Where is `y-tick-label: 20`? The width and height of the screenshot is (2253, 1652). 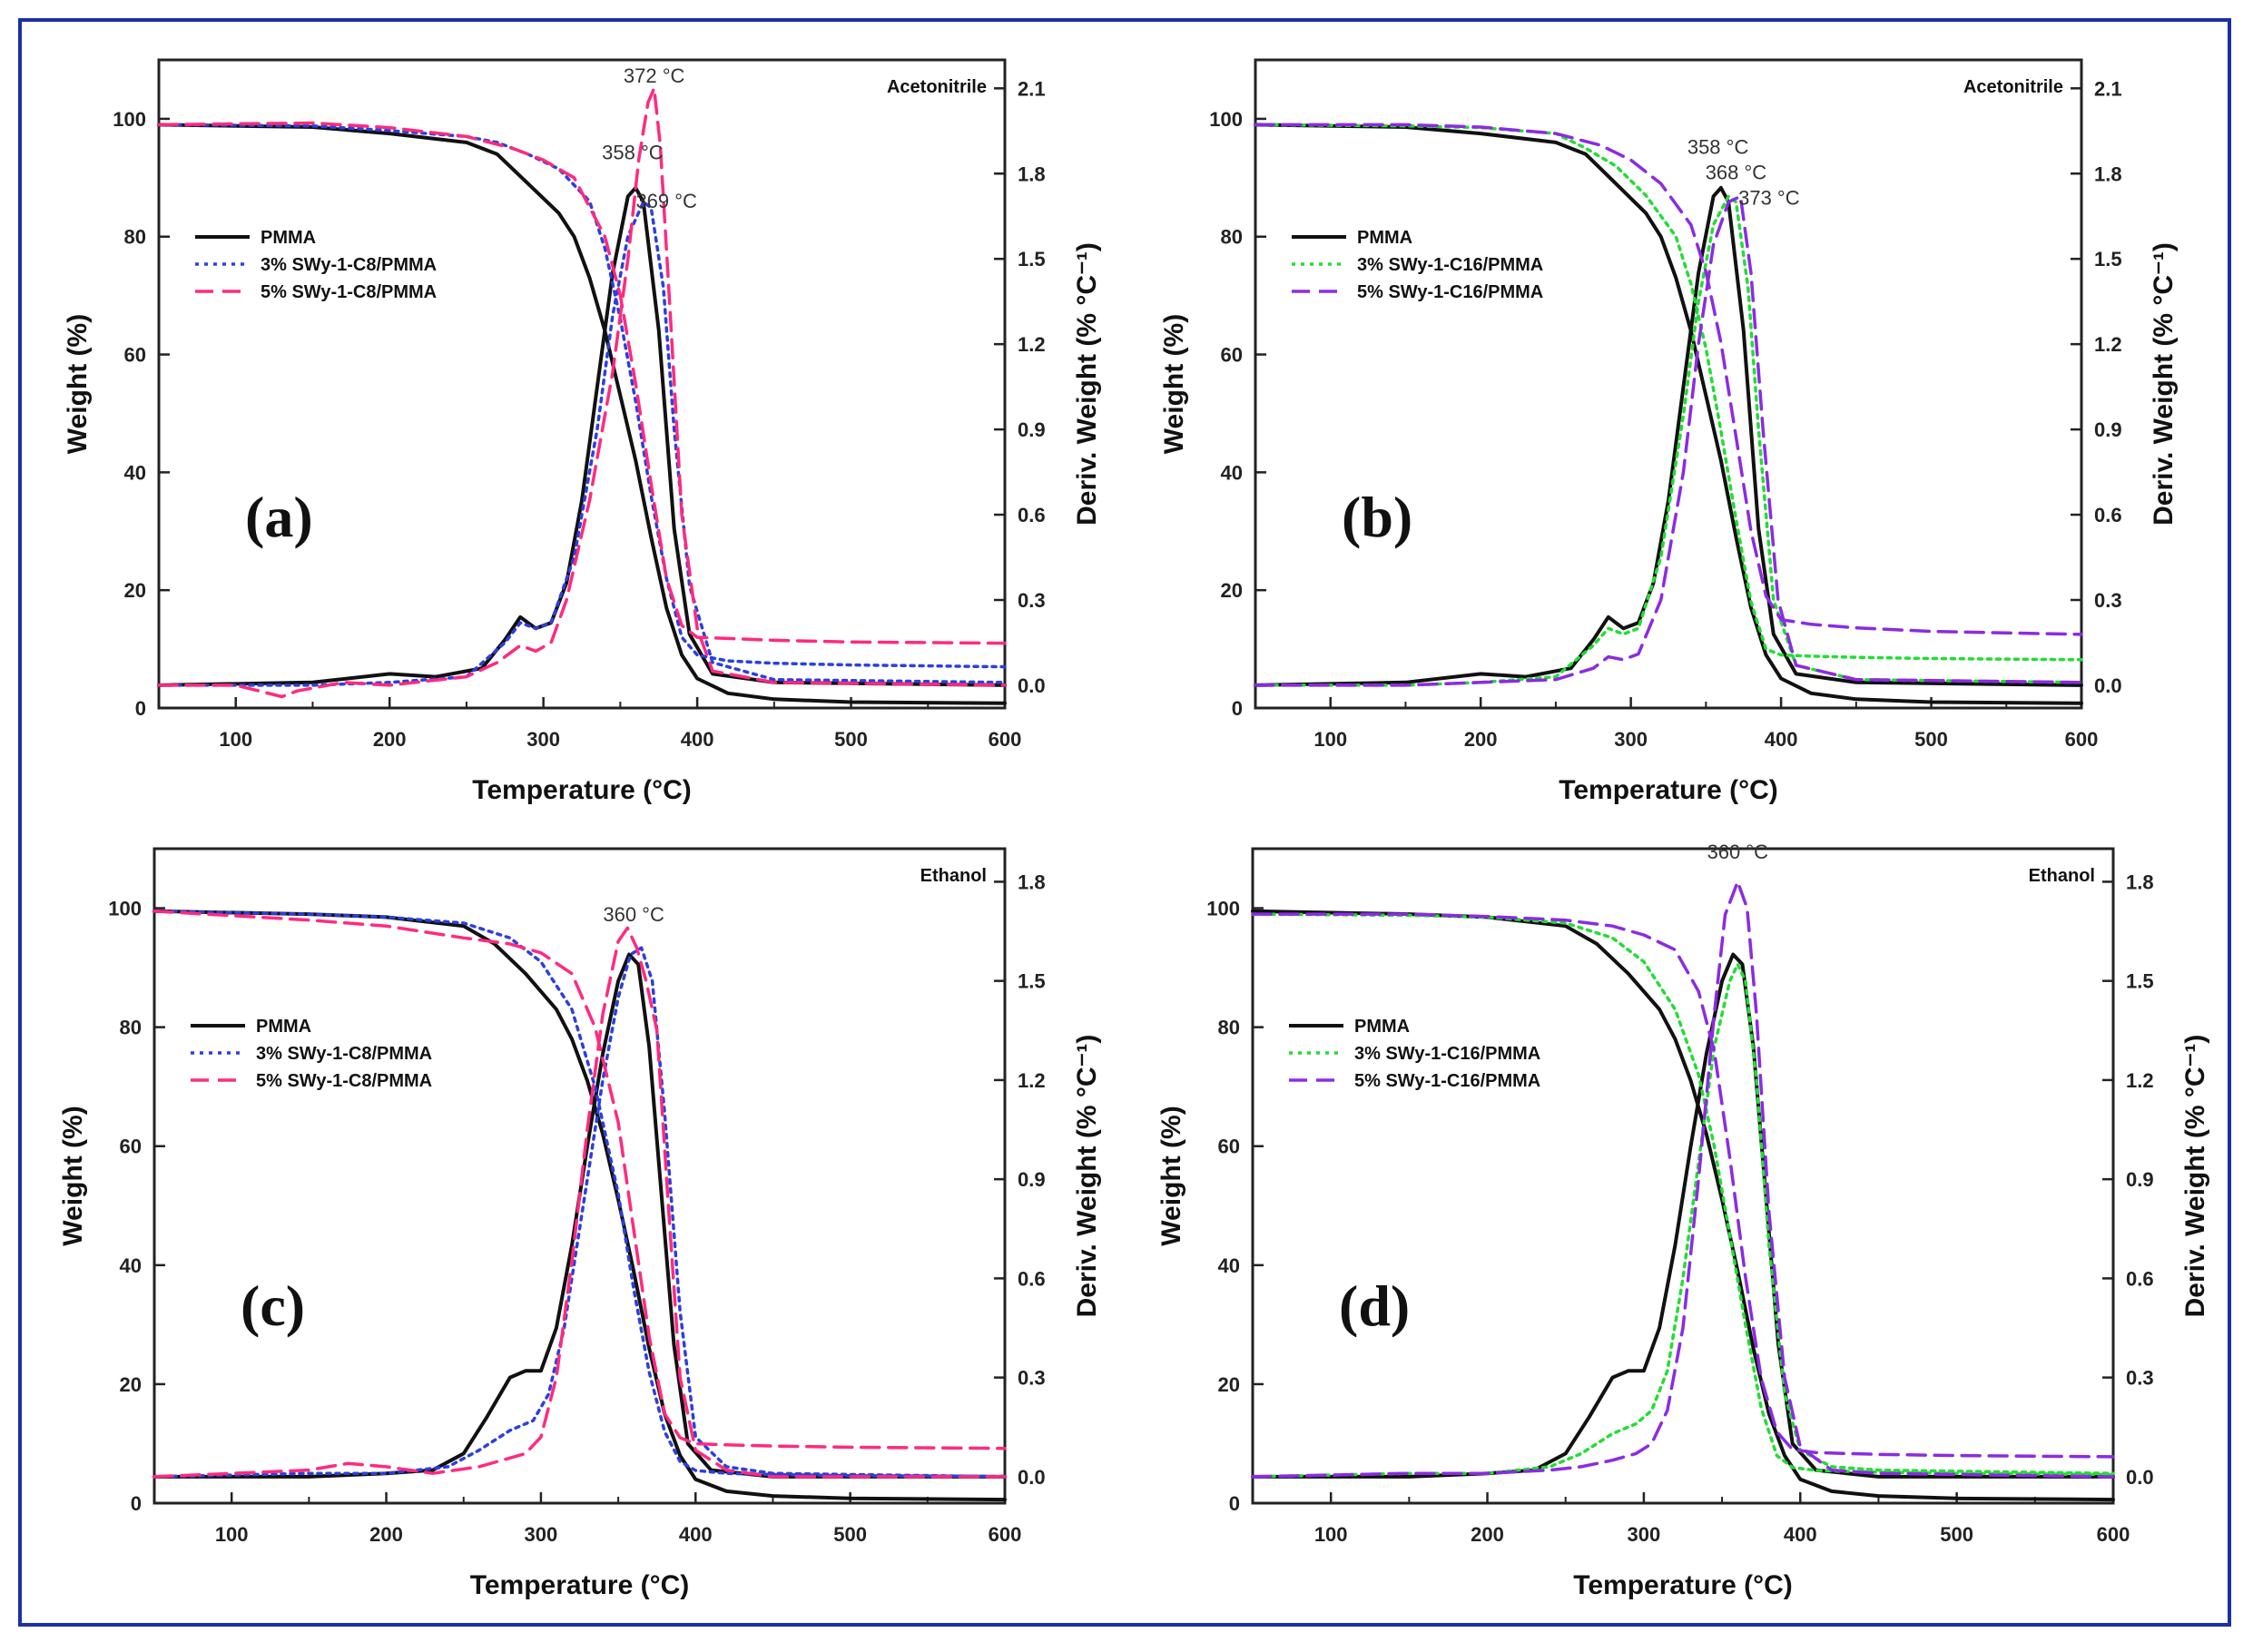 y-tick-label: 20 is located at coordinates (131, 1384).